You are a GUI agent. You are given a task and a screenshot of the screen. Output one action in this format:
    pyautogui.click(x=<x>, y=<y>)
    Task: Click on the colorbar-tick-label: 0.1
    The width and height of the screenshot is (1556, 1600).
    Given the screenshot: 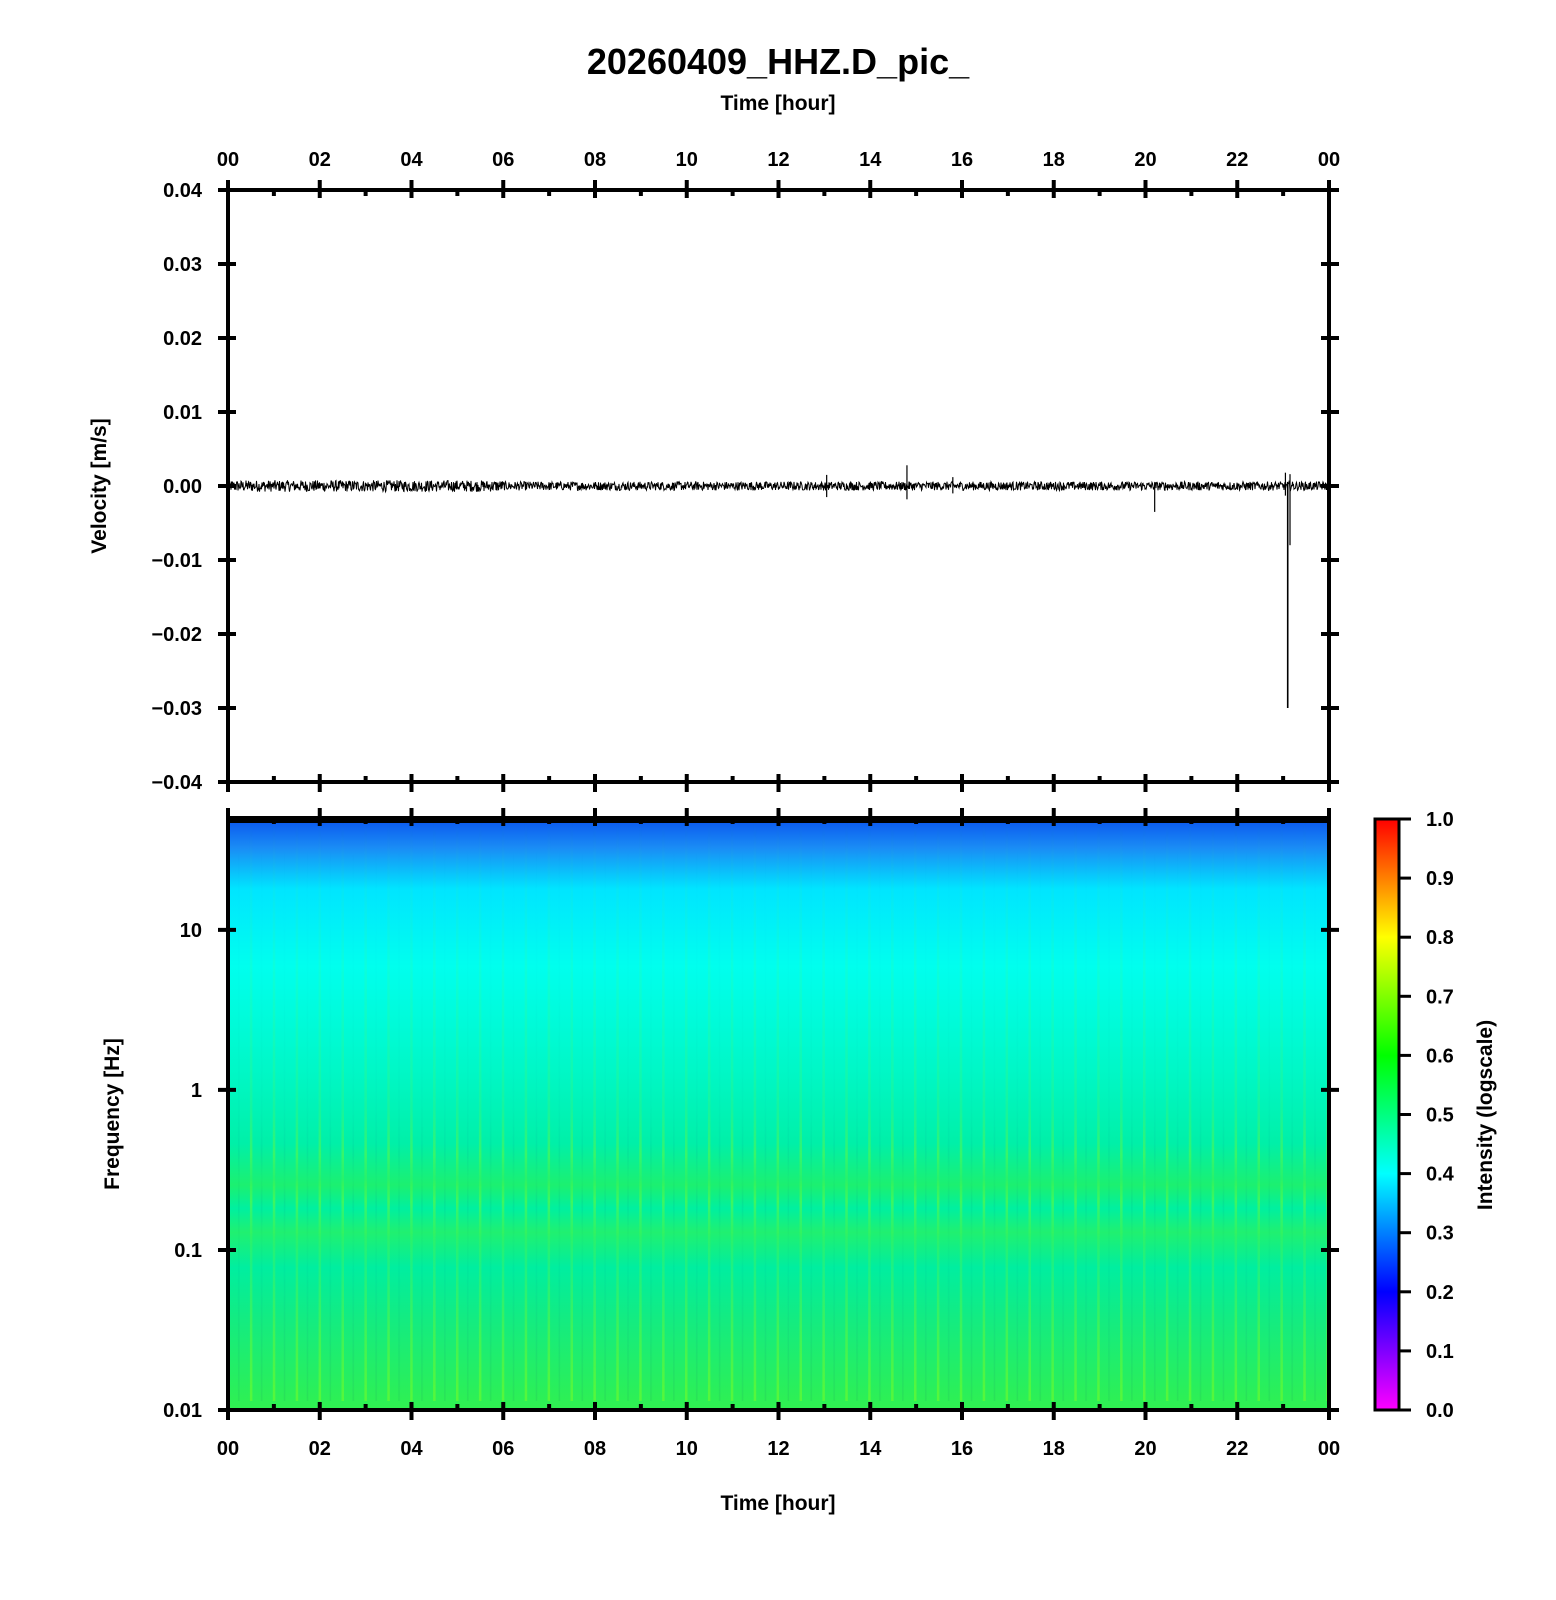 What is the action you would take?
    pyautogui.click(x=1440, y=1352)
    